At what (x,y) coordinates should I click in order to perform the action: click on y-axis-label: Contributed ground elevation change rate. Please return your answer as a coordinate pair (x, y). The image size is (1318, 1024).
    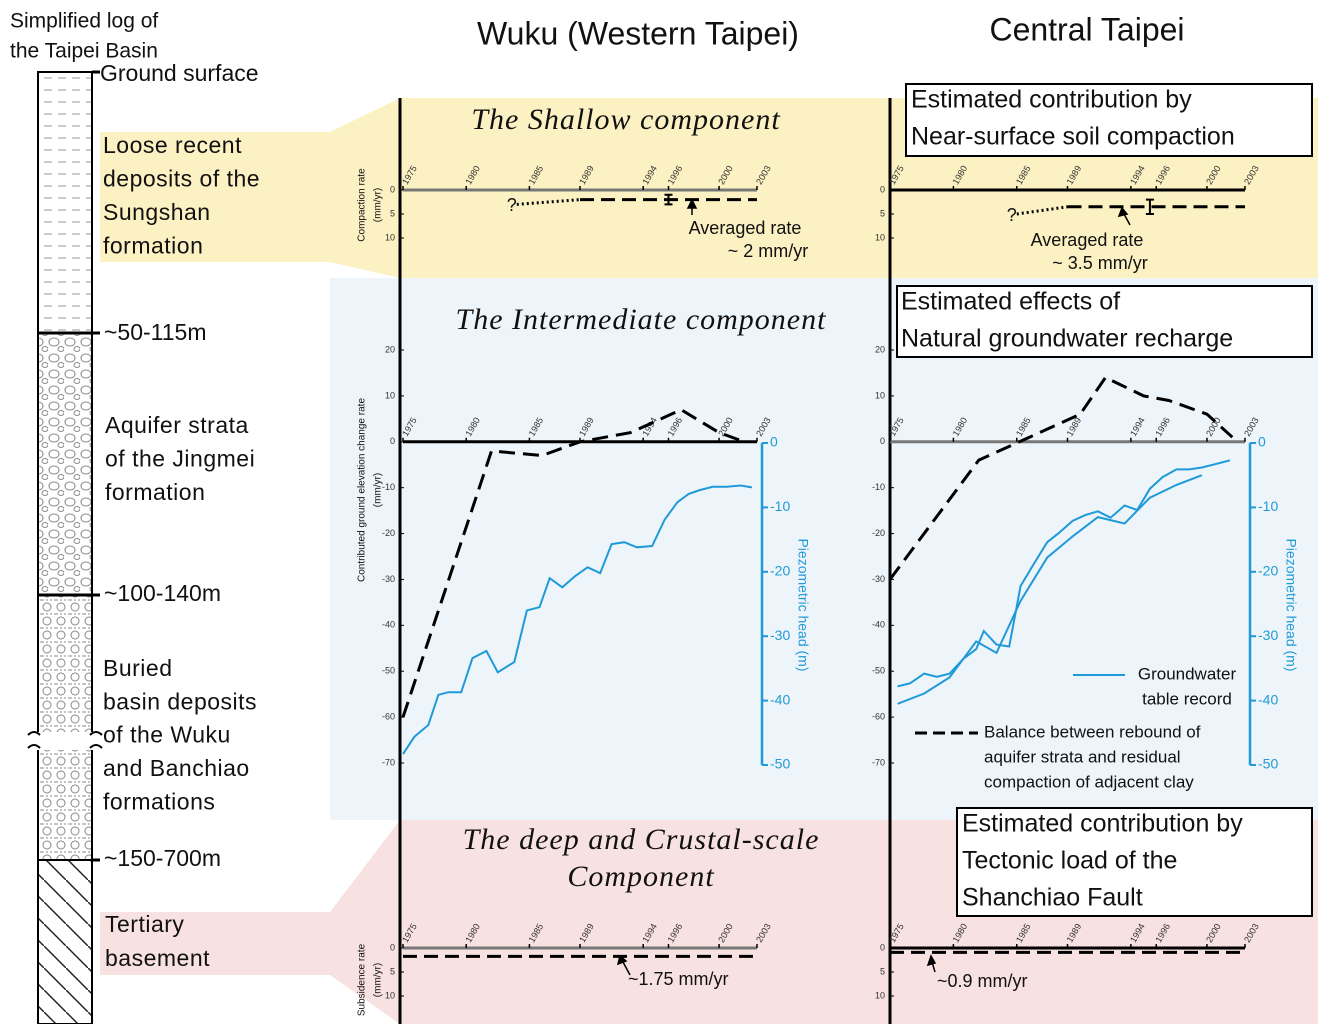
    Looking at the image, I should click on (362, 490).